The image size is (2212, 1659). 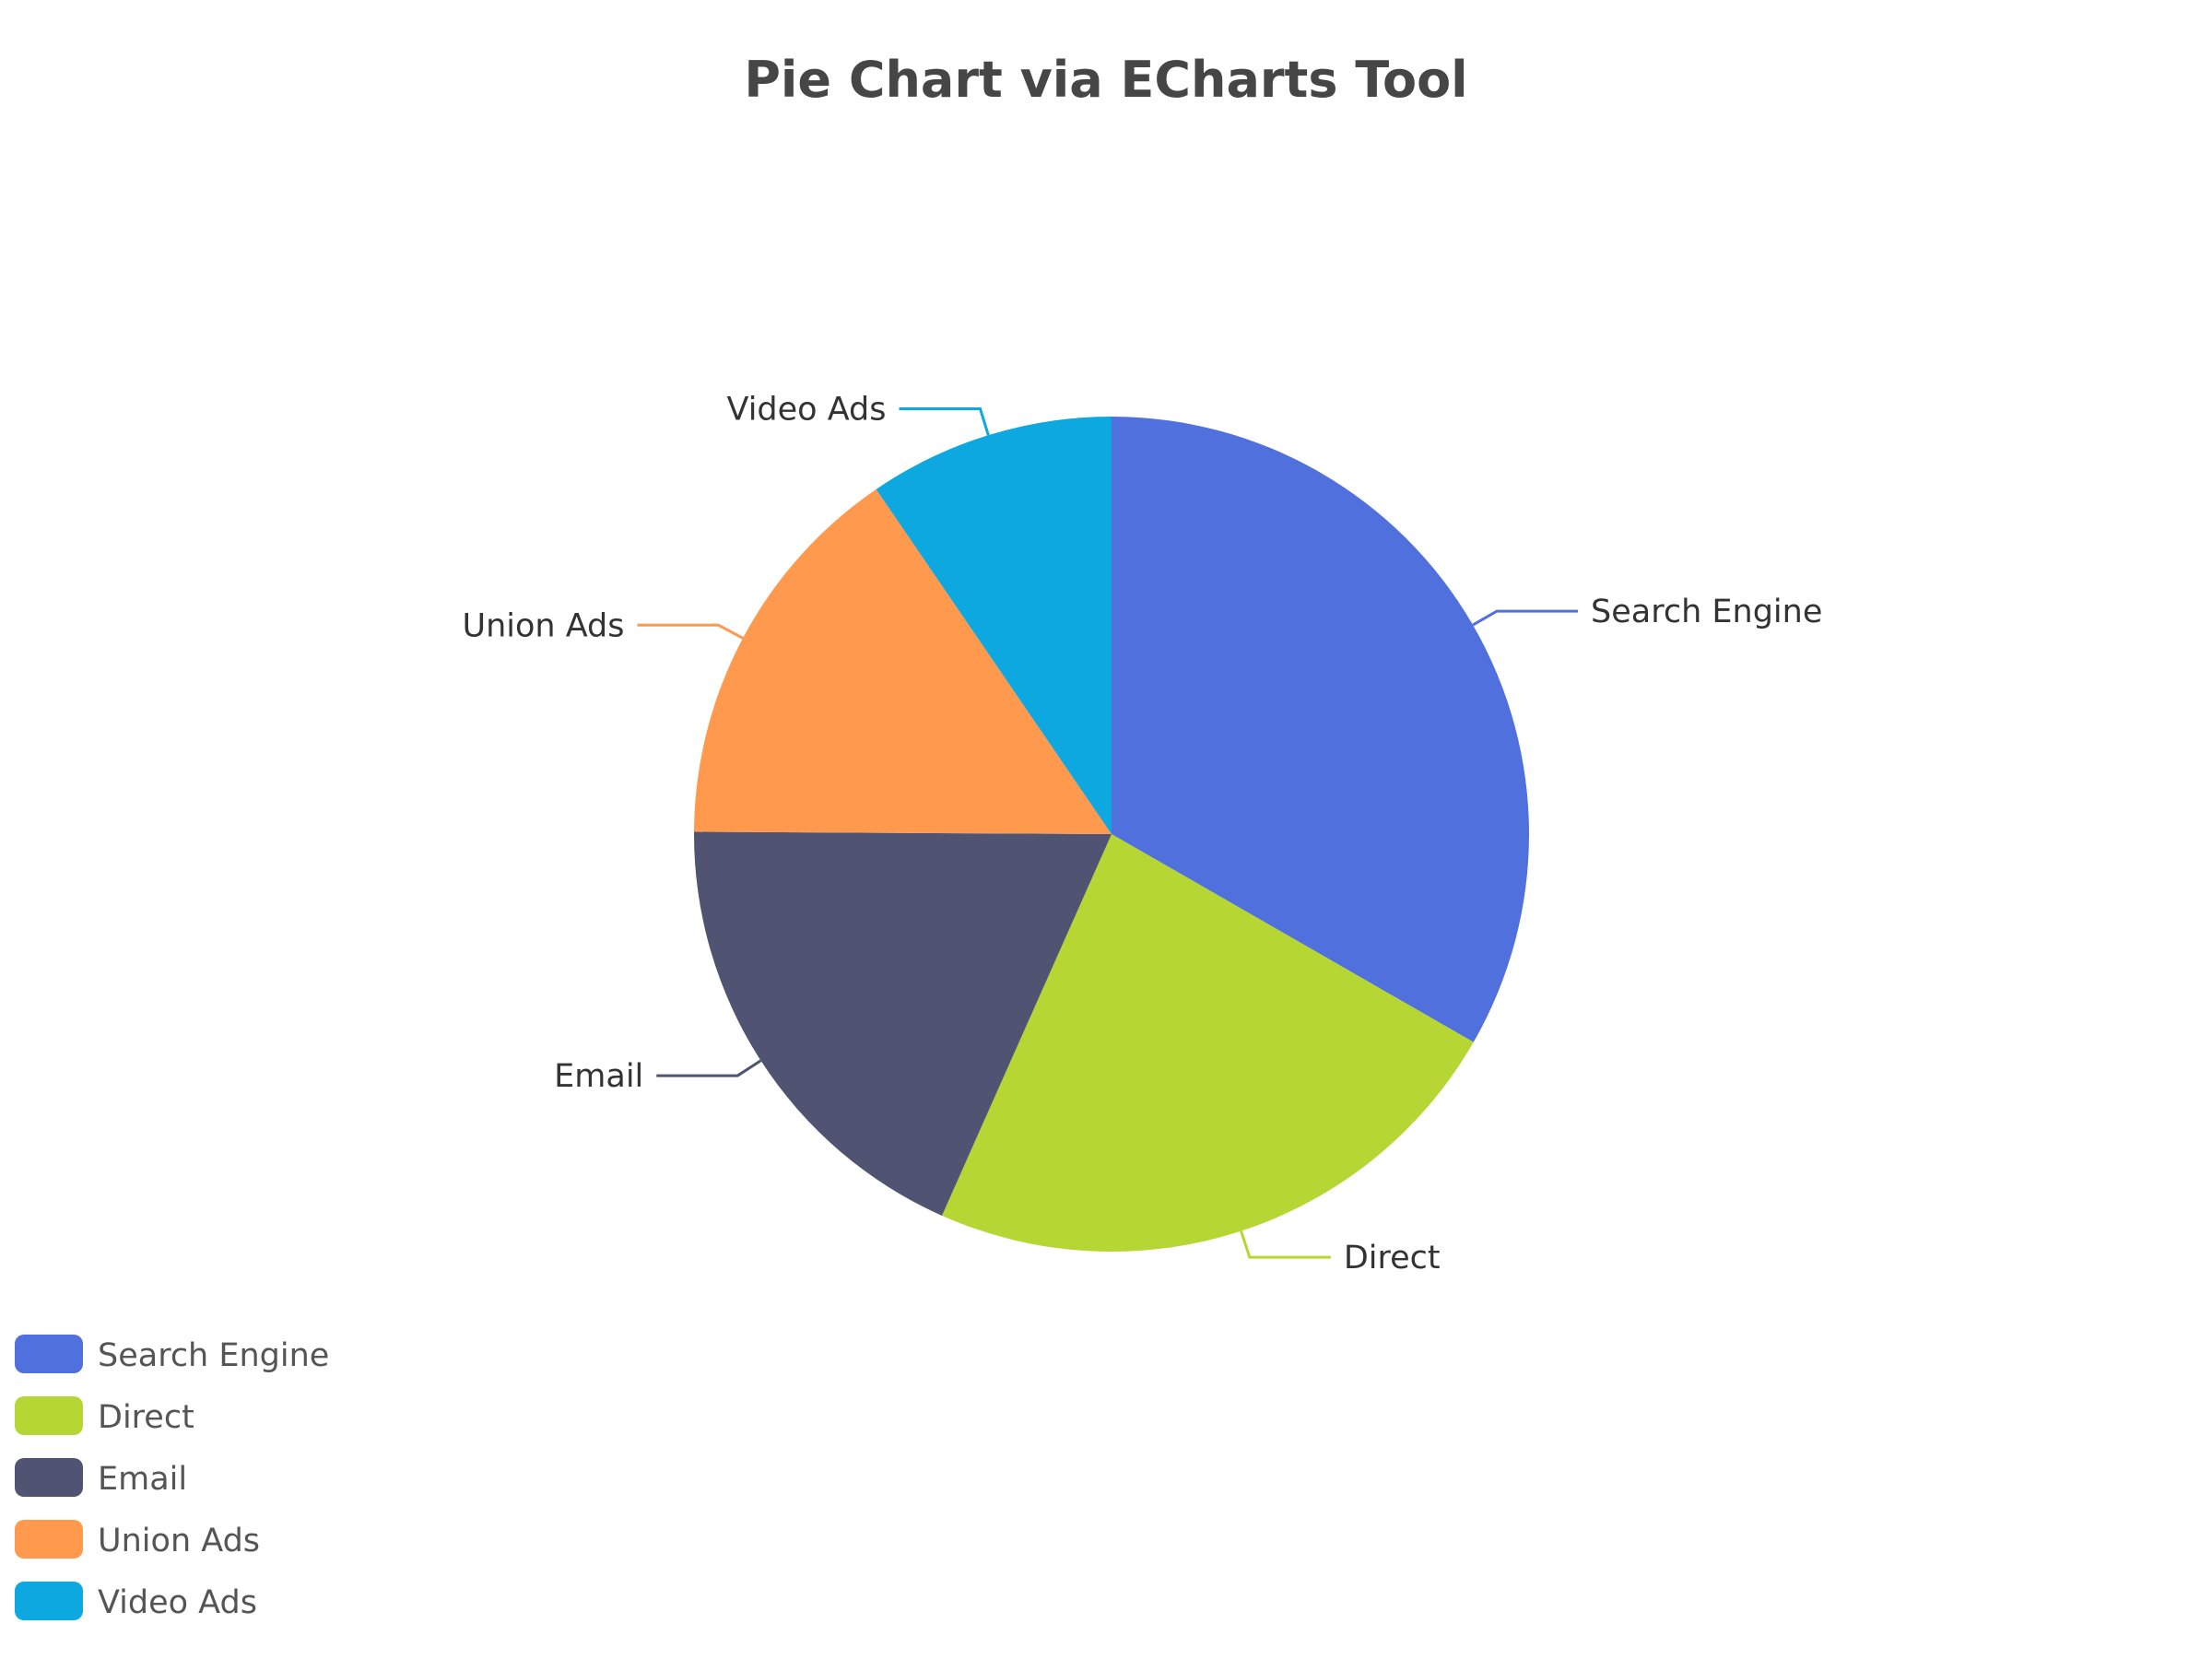 What do you see at coordinates (49, 1354) in the screenshot?
I see `legend-swatch-search-engine` at bounding box center [49, 1354].